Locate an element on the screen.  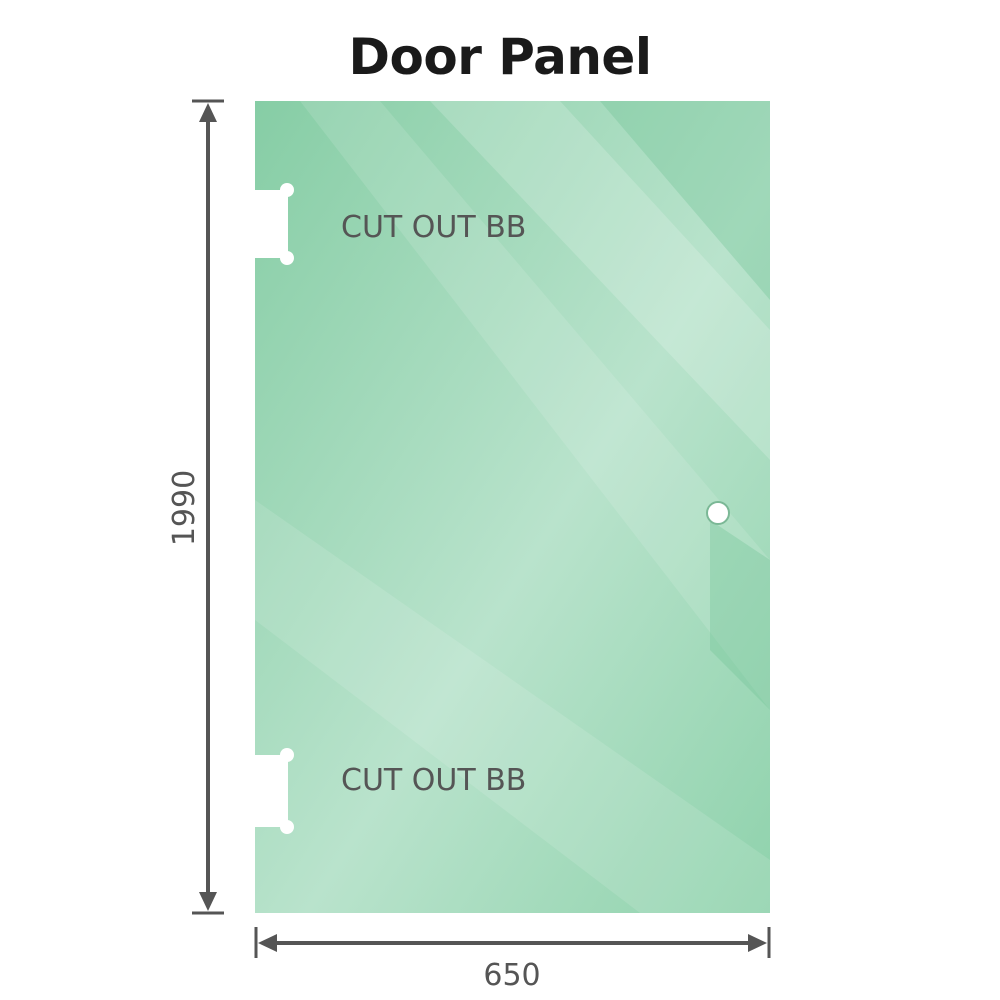
cutout-bottom is located at coordinates (272, 791).